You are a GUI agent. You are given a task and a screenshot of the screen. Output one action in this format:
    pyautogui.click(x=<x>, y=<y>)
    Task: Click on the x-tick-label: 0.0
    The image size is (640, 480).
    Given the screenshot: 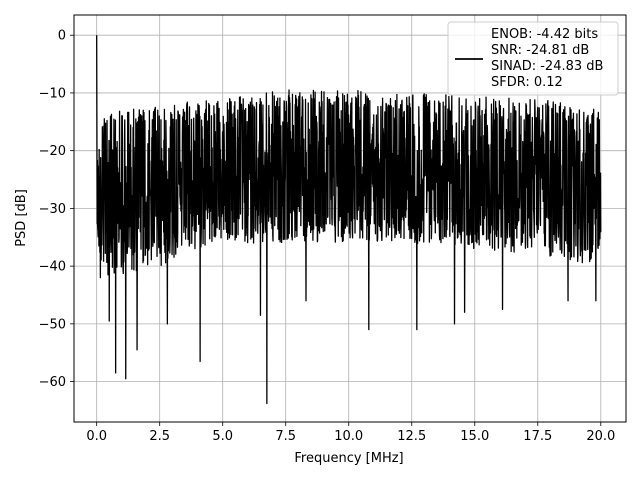 What is the action you would take?
    pyautogui.click(x=96, y=436)
    